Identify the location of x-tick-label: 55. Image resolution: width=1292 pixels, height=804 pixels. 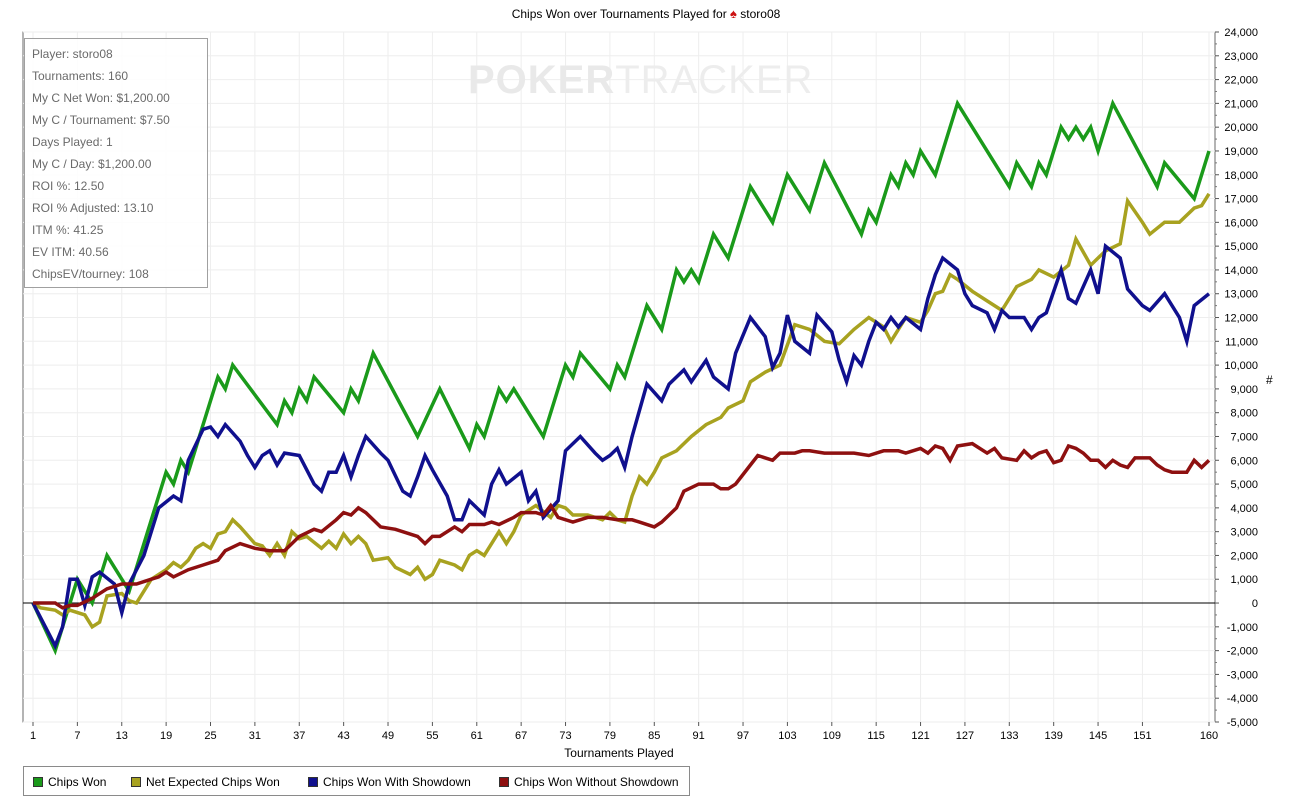
(432, 736).